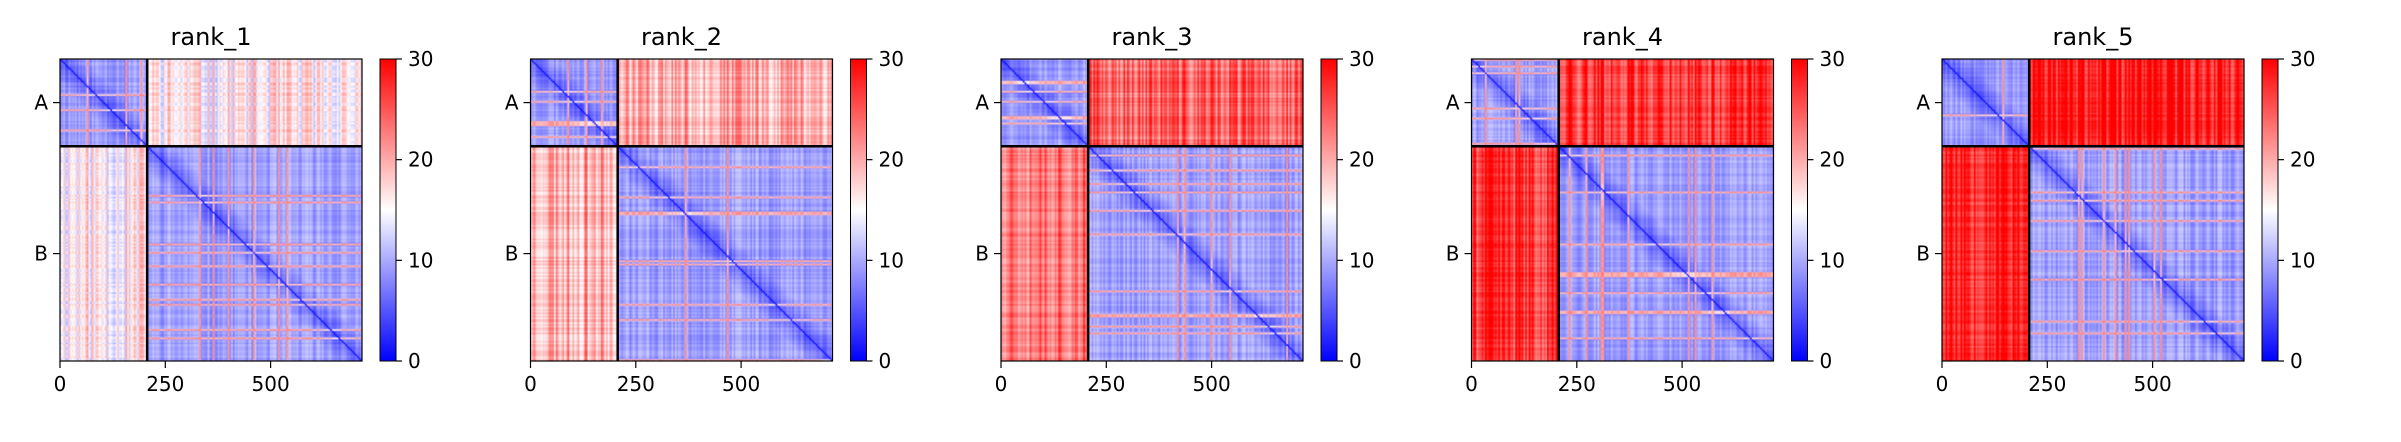 The width and height of the screenshot is (2401, 442). Describe the element at coordinates (1152, 37) in the screenshot. I see `panel-title: rank_3` at that location.